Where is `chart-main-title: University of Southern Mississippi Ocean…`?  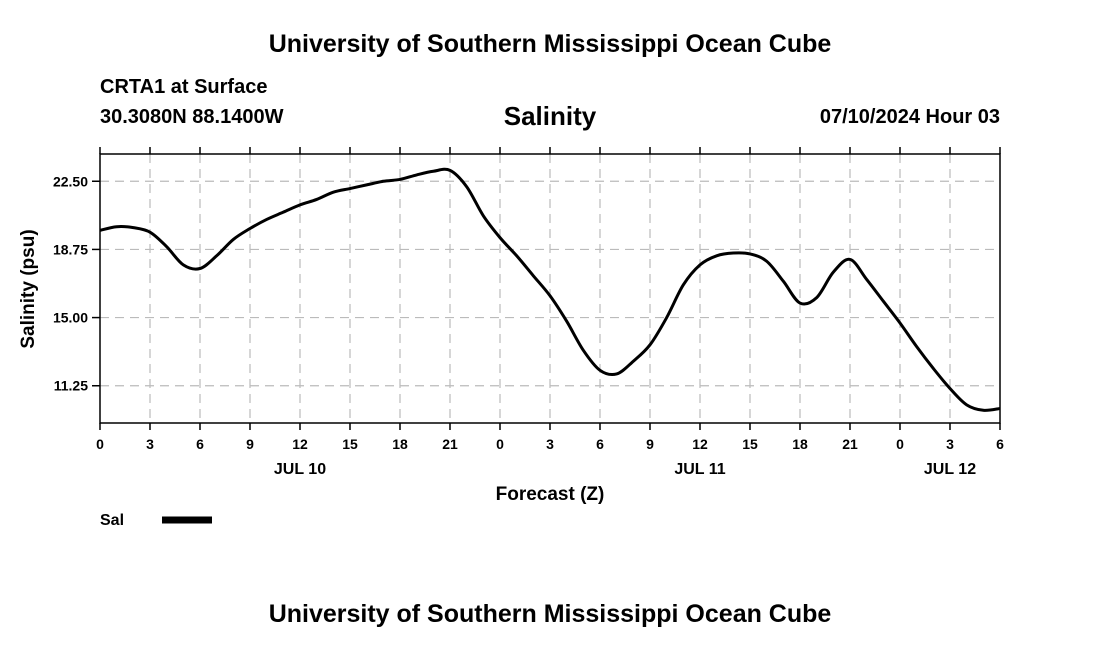 chart-main-title: University of Southern Mississippi Ocean… is located at coordinates (550, 44).